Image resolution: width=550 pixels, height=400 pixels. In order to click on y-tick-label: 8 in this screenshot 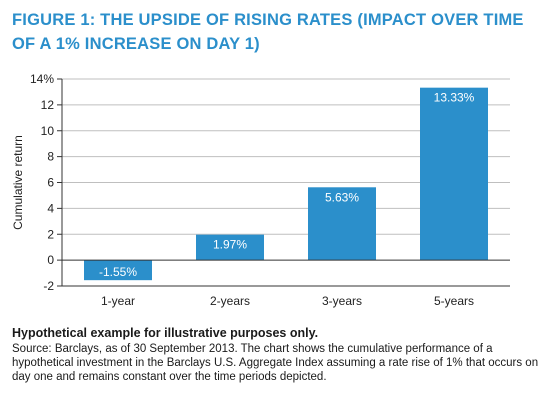, I will do `click(50, 157)`.